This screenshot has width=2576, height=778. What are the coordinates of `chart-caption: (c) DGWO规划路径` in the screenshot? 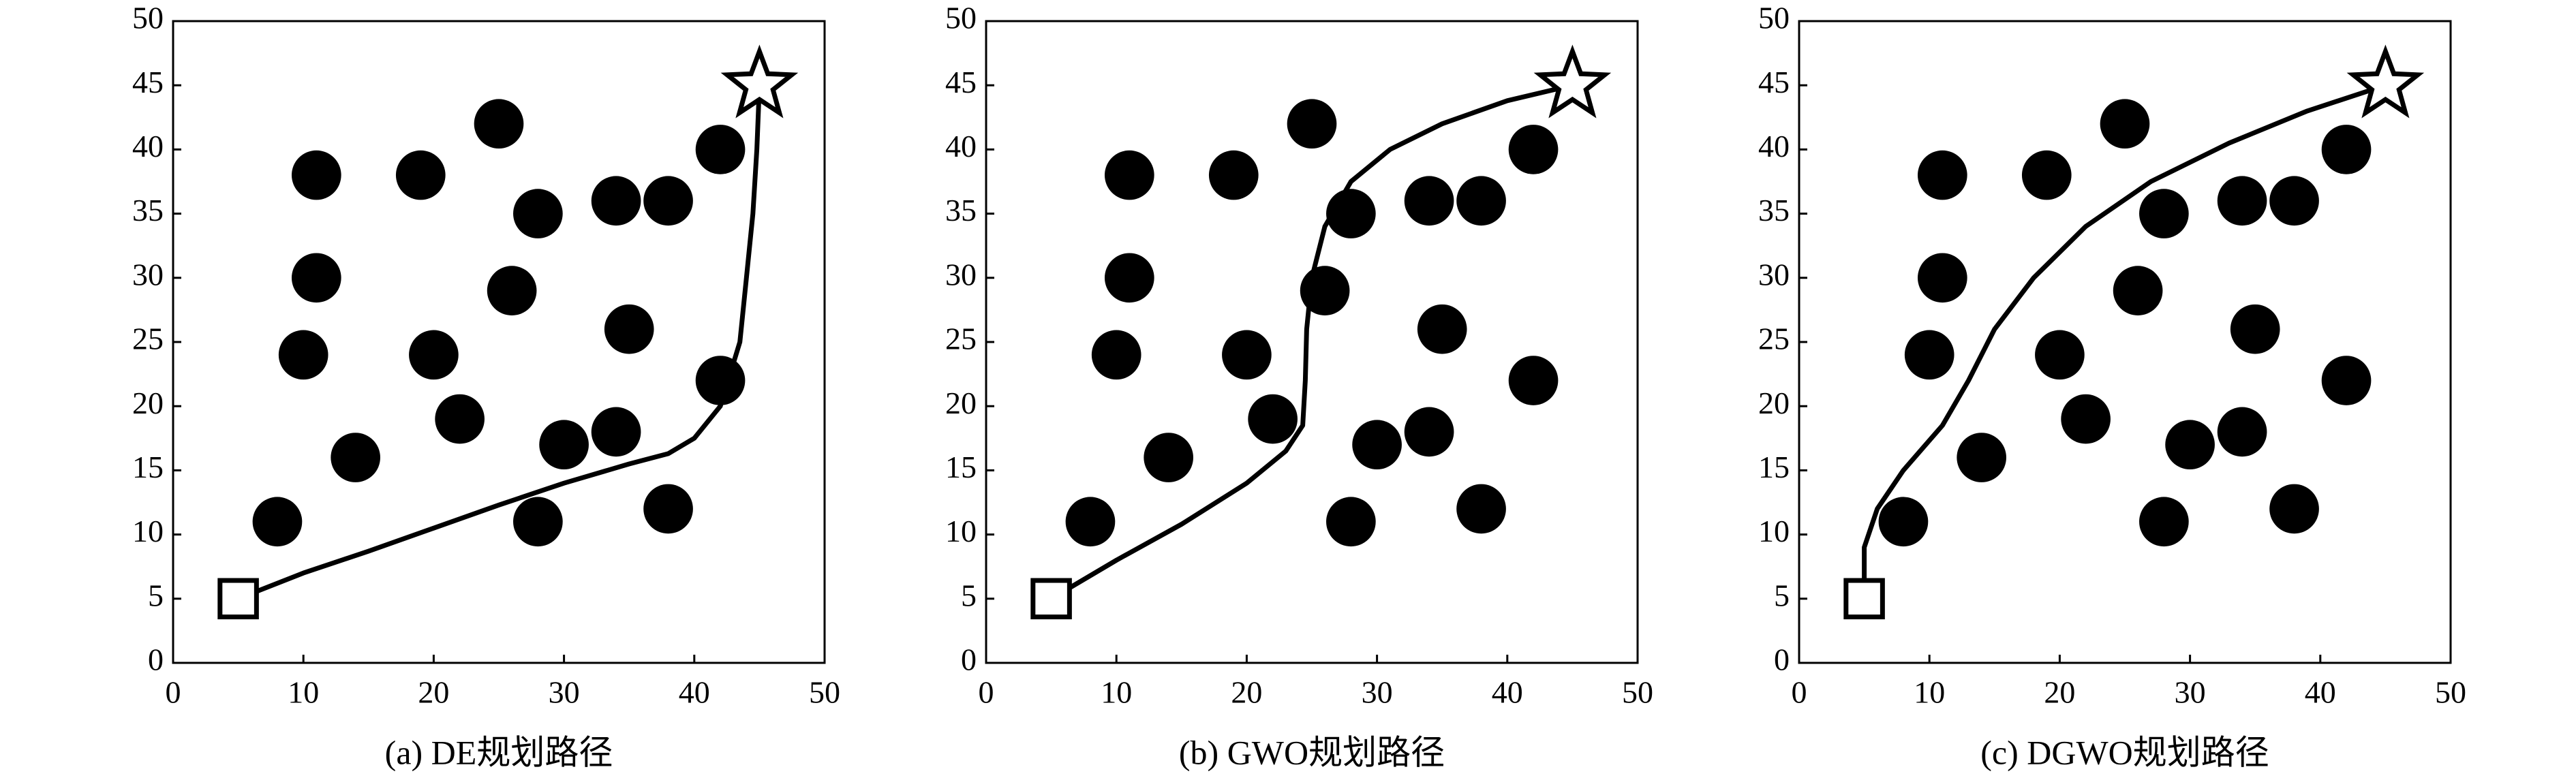 It's located at (2124, 752).